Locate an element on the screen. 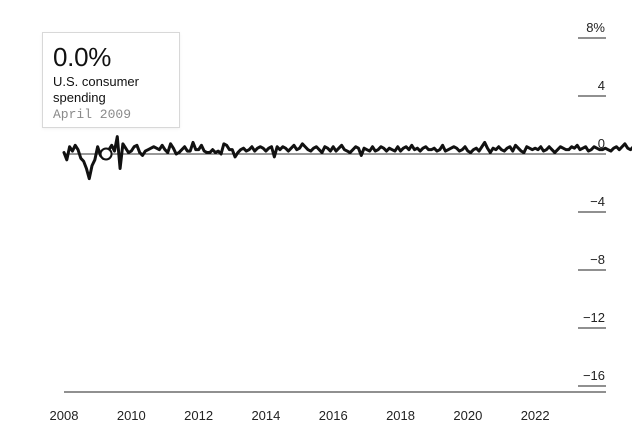 The image size is (632, 432). x-tick-label: 2016 is located at coordinates (333, 415).